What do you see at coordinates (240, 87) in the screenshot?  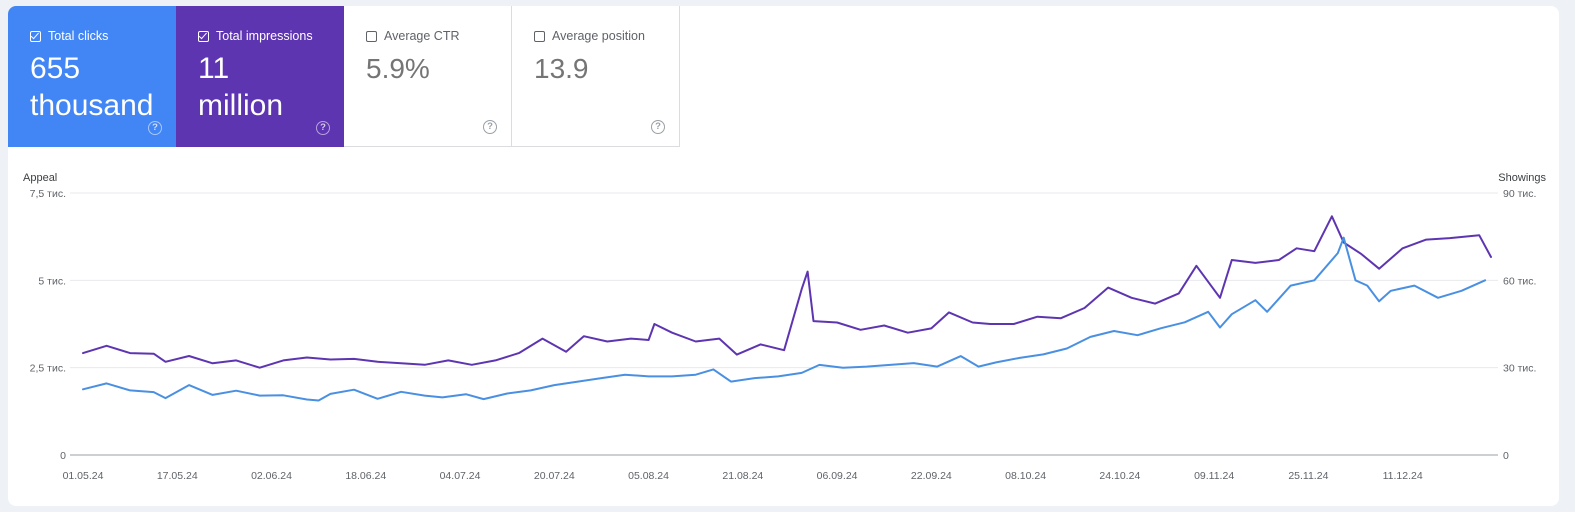 I see `total-impressions-value: 11 million` at bounding box center [240, 87].